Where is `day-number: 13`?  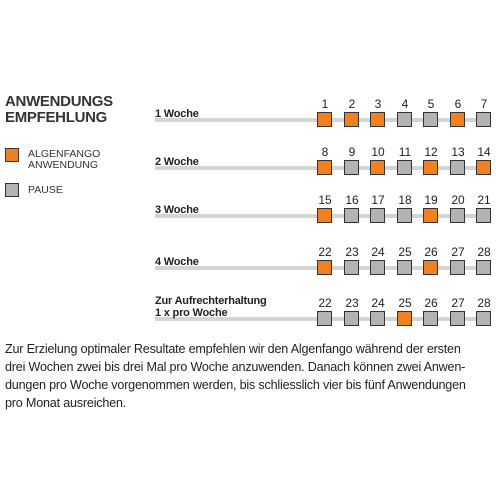 day-number: 13 is located at coordinates (458, 152).